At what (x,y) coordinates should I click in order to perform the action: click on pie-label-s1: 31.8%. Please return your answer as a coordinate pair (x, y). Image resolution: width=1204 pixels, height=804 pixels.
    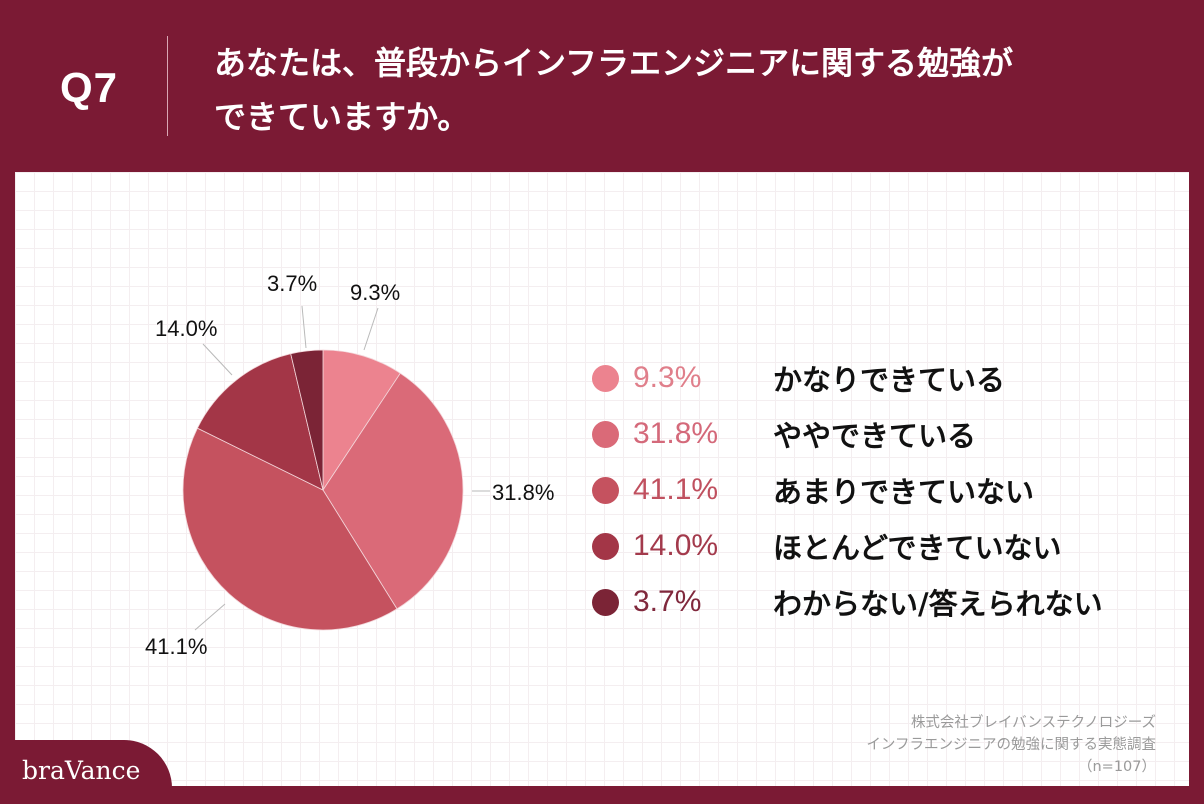
    Looking at the image, I should click on (523, 492).